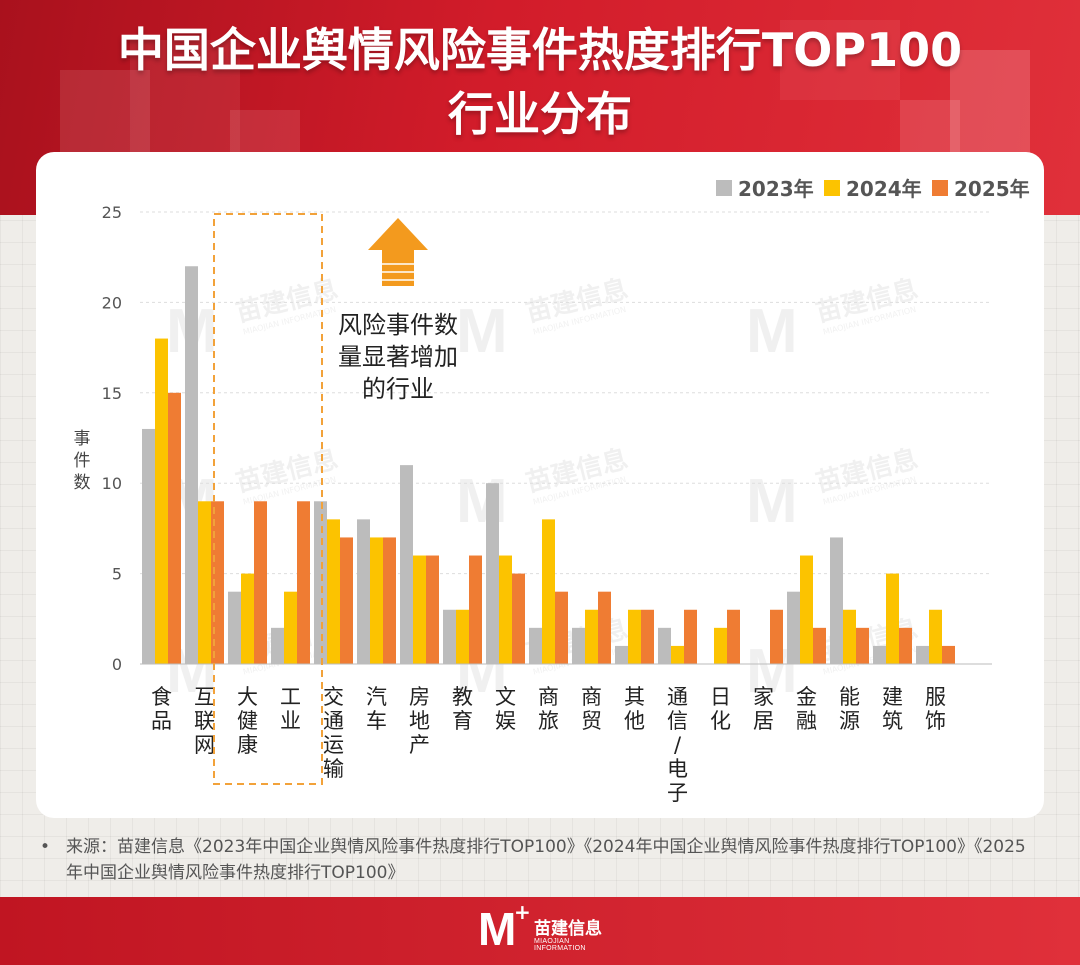 This screenshot has height=965, width=1080. I want to click on y-tick-label: 10, so click(112, 483).